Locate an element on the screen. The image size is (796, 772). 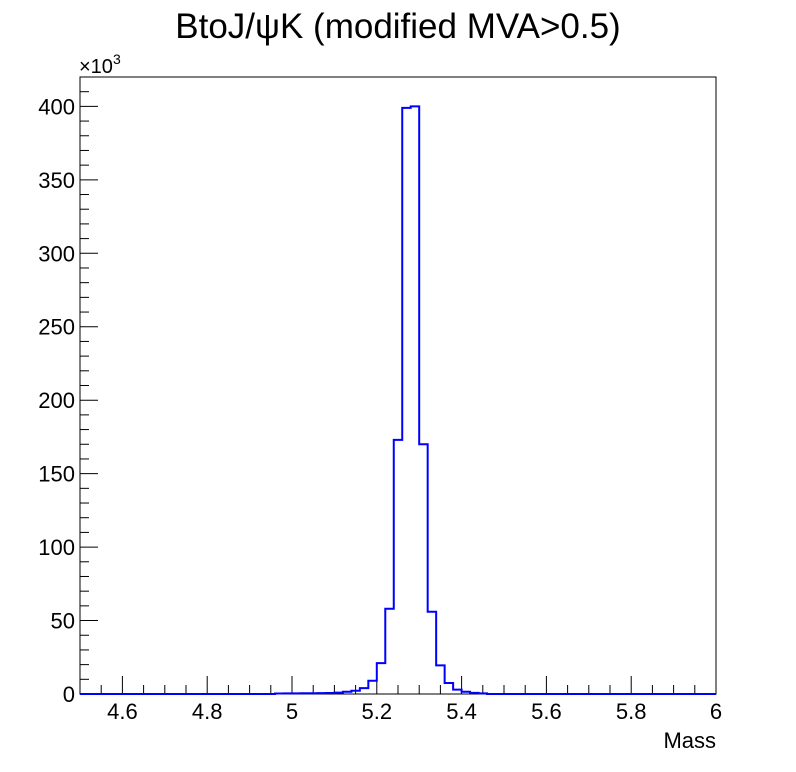
y-tick-label: 100 is located at coordinates (56, 547).